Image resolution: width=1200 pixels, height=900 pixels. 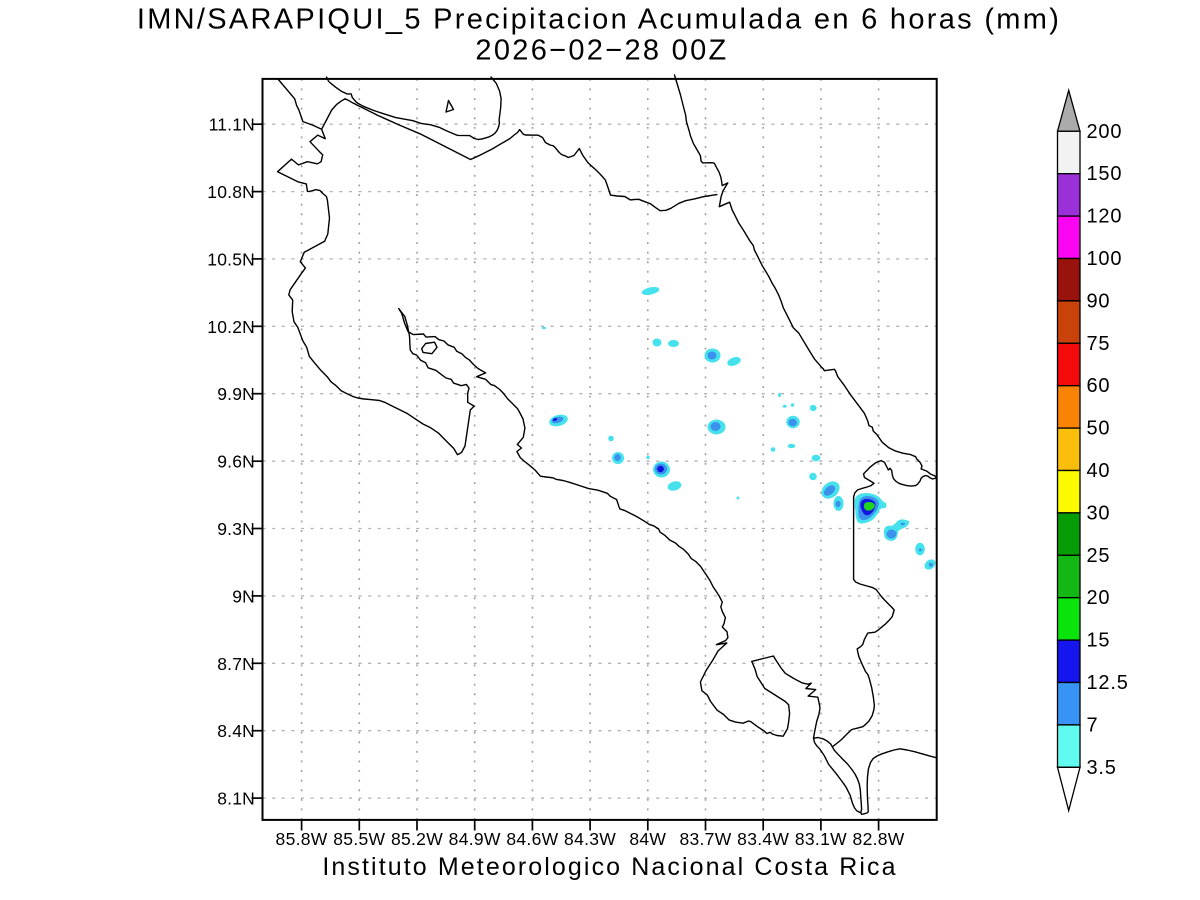 I want to click on svg-text: 85.5W, so click(x=359, y=839).